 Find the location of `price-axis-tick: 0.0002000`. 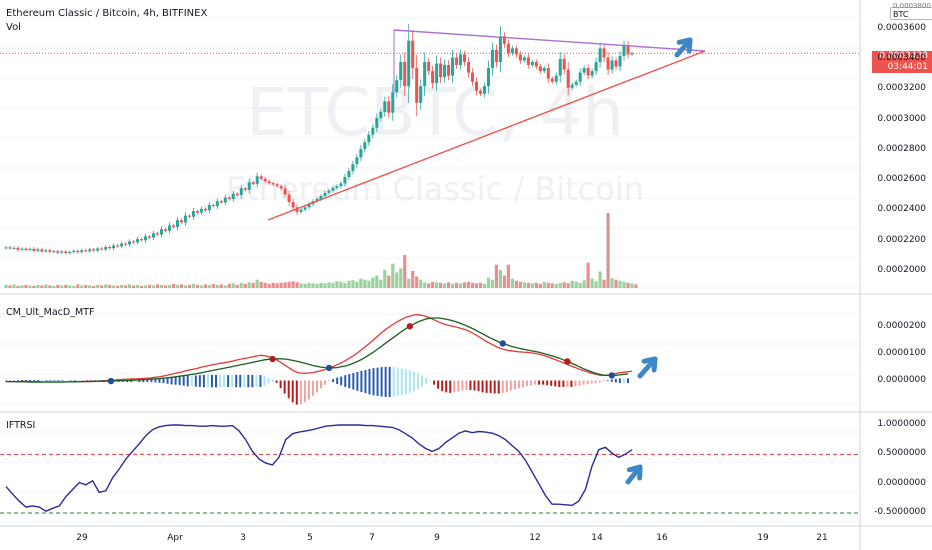

price-axis-tick: 0.0002000 is located at coordinates (901, 269).